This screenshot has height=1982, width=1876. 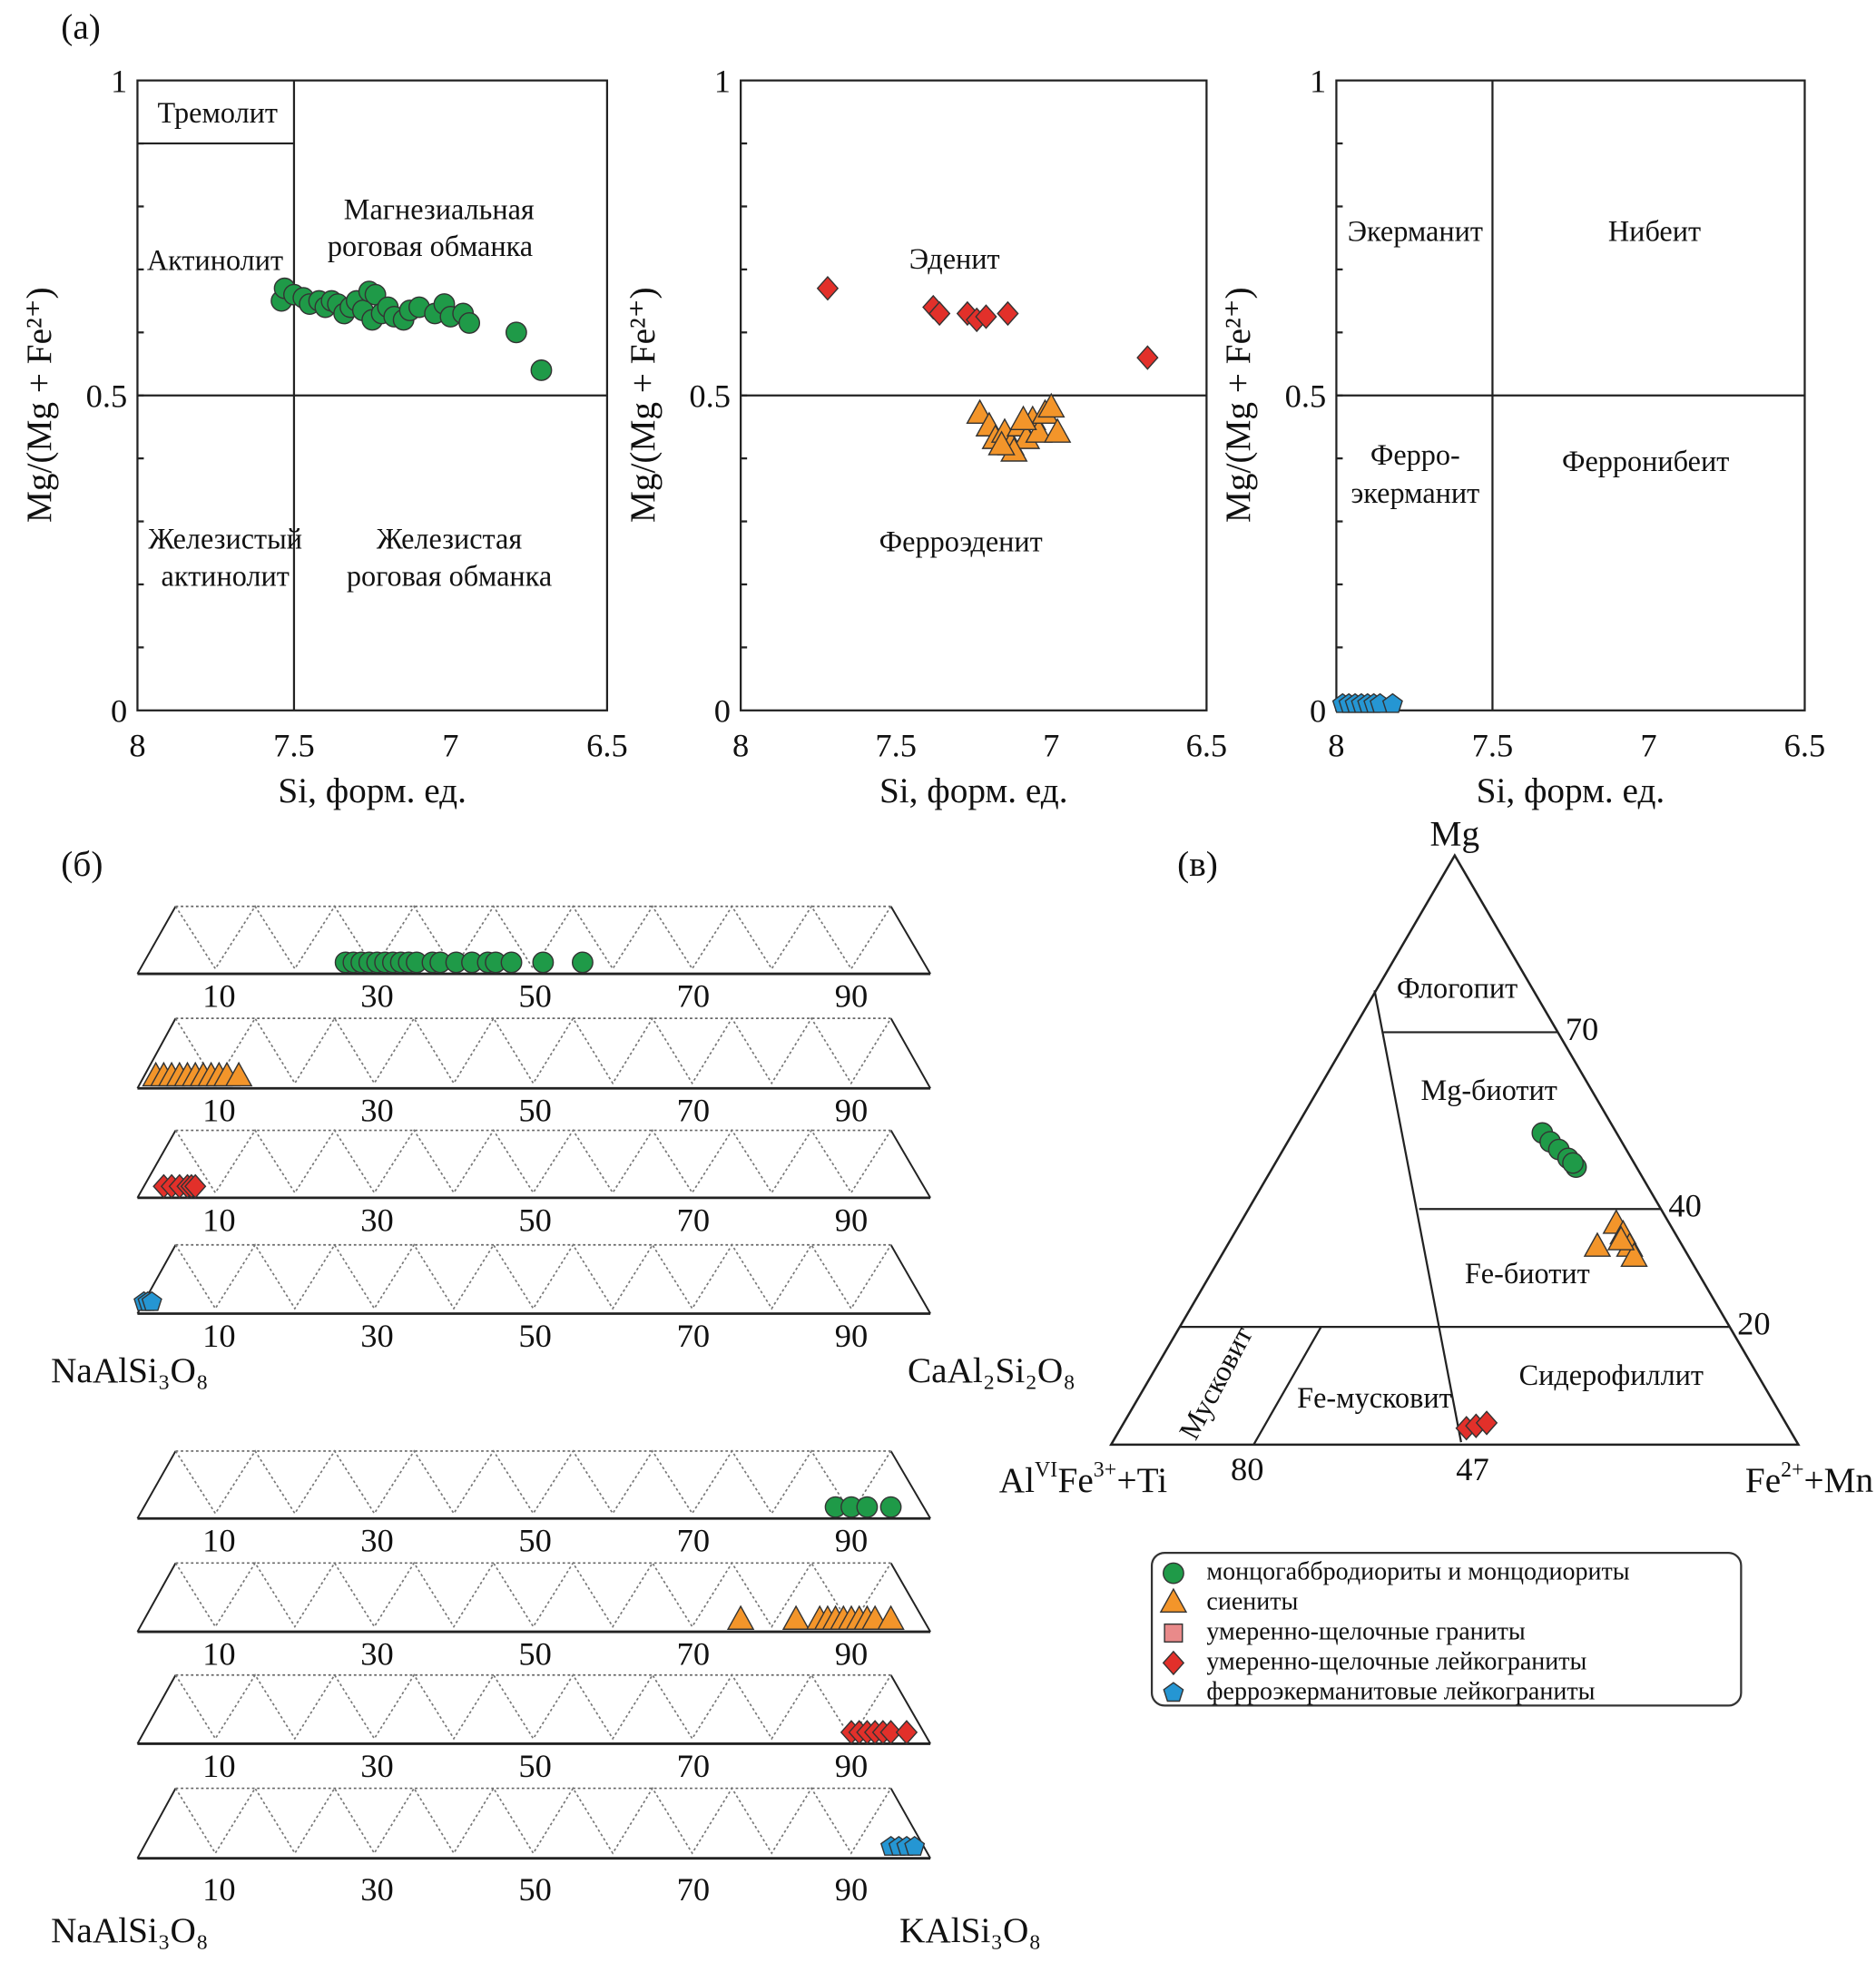 I want to click on field-label: Ферронибеит, so click(x=1645, y=461).